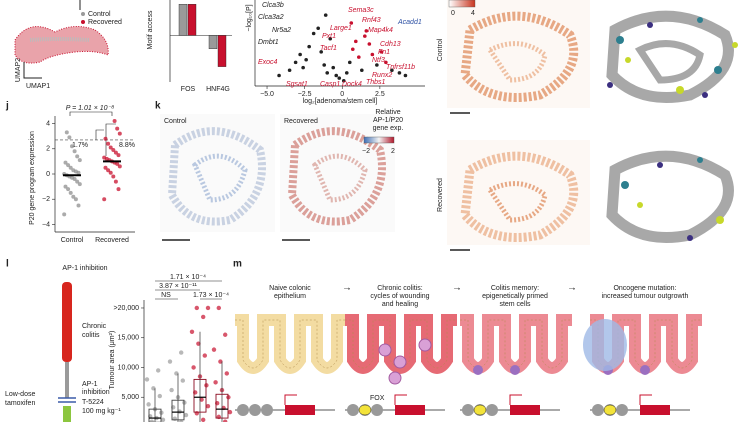 The height and width of the screenshot is (422, 750). I want to click on axis-label: log₂[adenoma/stem cell], so click(340, 101).